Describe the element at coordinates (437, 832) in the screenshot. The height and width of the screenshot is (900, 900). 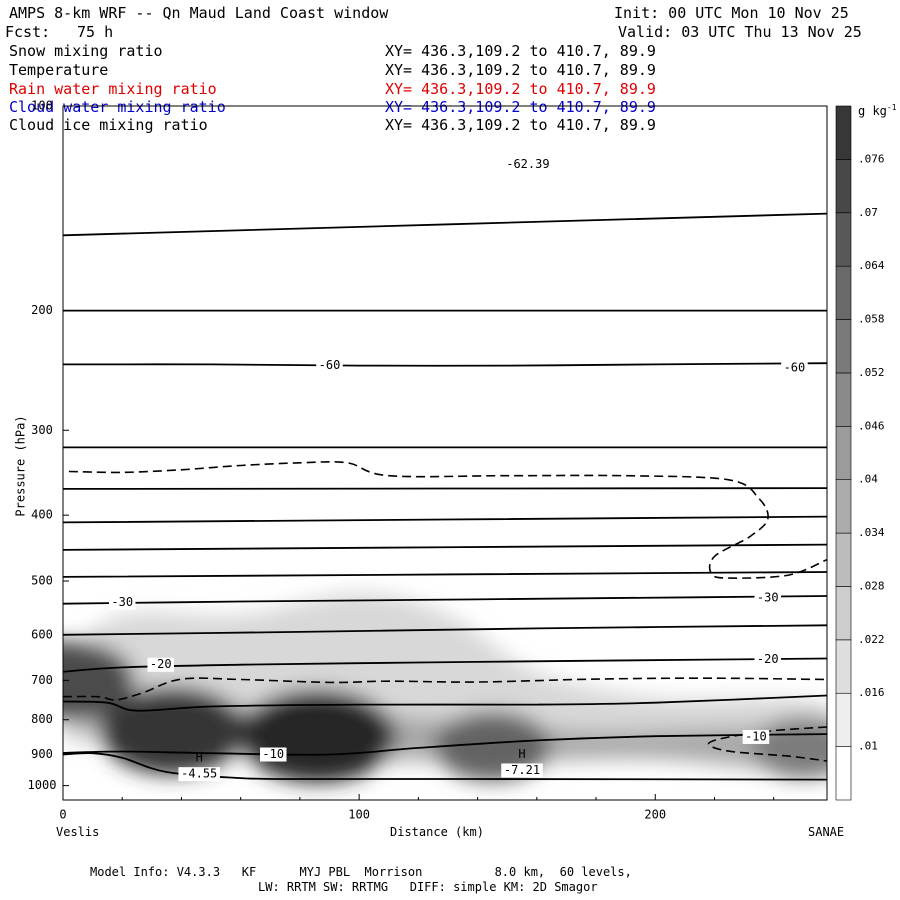
I see `x-axis-title: Distance (km)` at that location.